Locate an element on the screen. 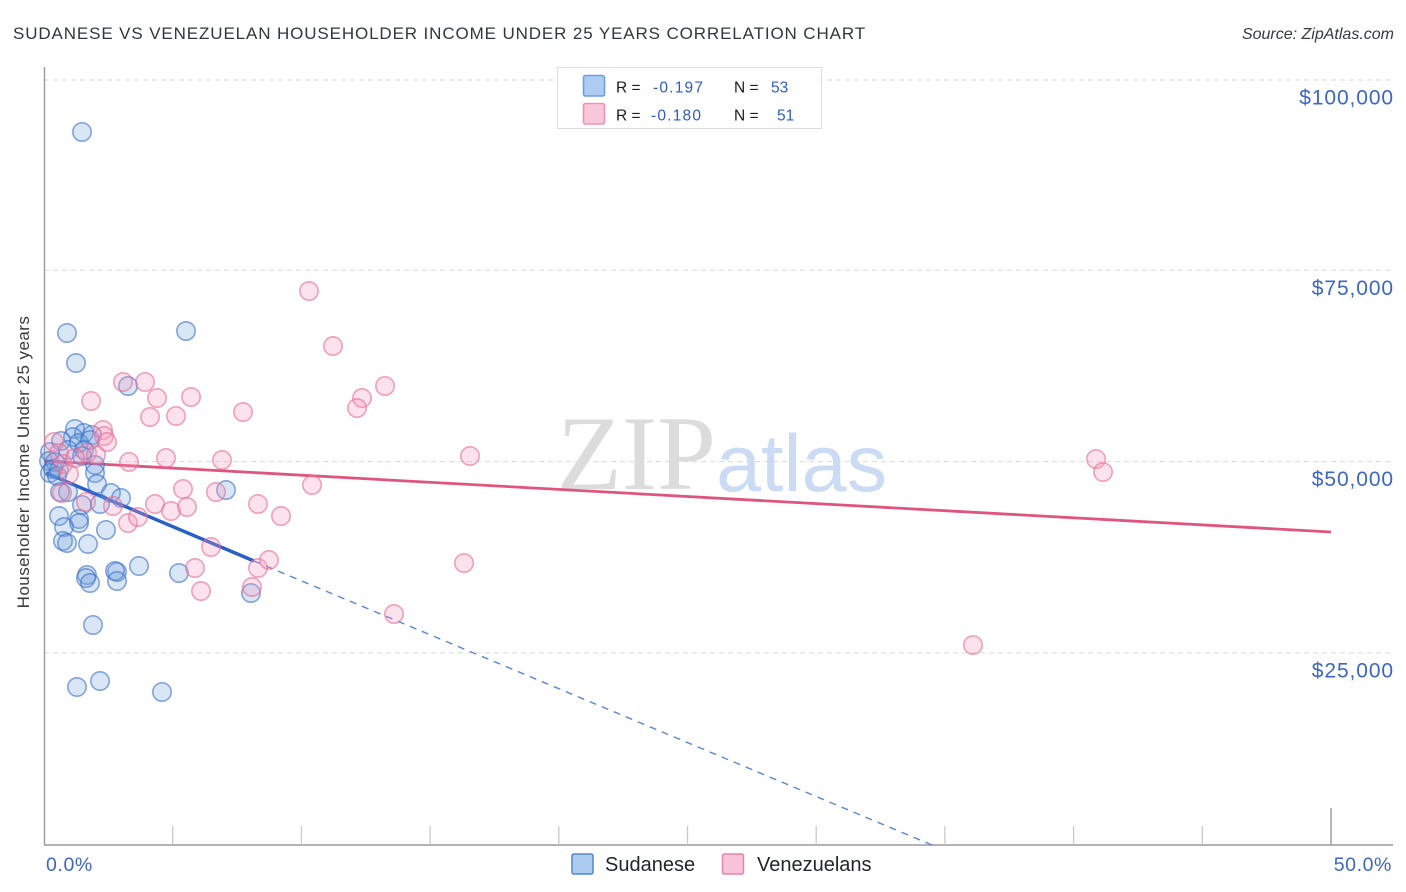 This screenshot has height=892, width=1406. svg-text: atlas is located at coordinates (801, 464).